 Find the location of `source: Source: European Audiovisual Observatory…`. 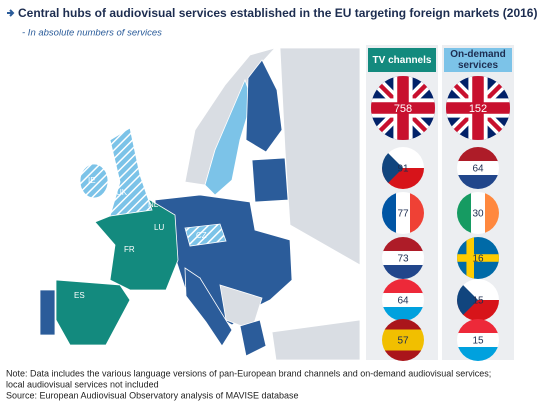

source: Source: European Audiovisual Observatory… is located at coordinates (152, 395).